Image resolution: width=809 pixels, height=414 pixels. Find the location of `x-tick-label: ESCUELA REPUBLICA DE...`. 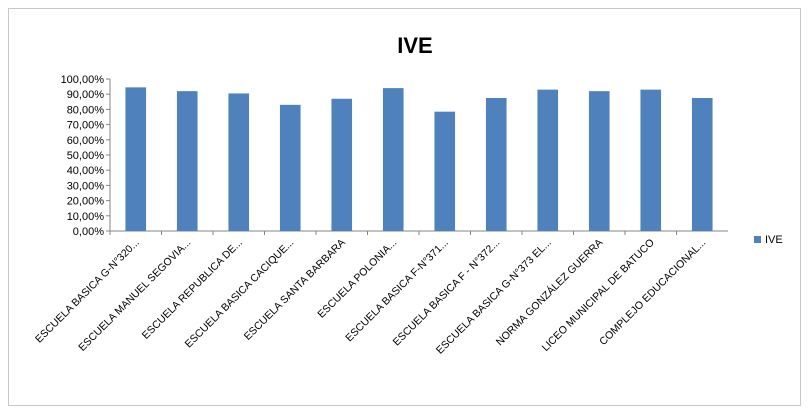

x-tick-label: ESCUELA REPUBLICA DE... is located at coordinates (192, 289).